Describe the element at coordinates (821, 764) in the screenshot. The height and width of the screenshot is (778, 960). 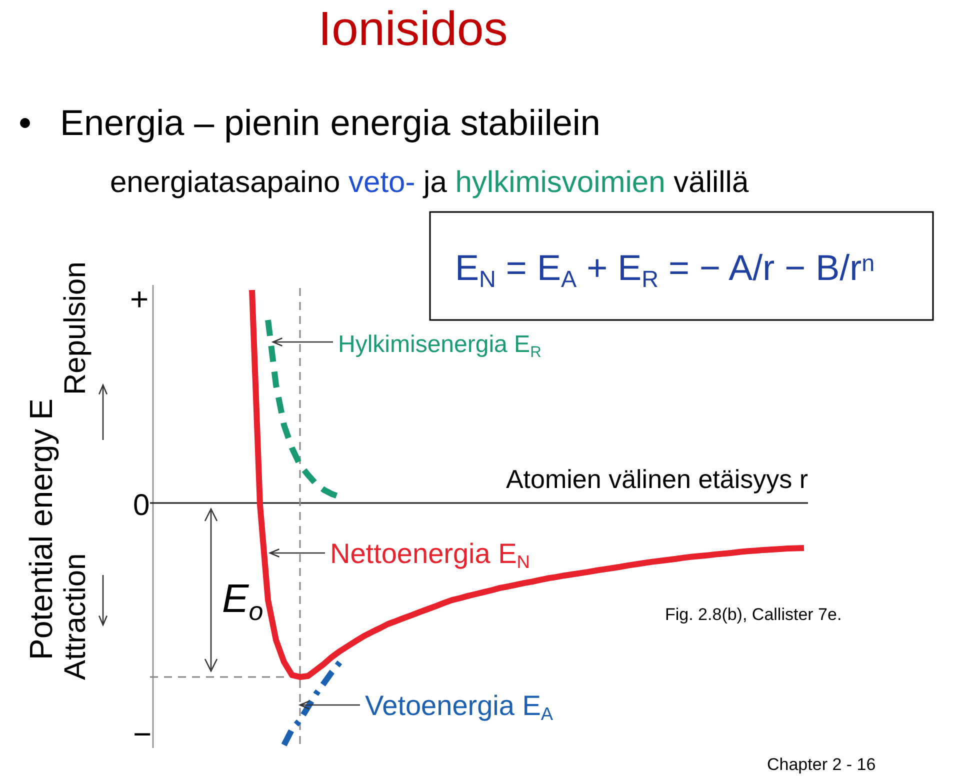
I see `text: Chapter 2 - 16` at that location.